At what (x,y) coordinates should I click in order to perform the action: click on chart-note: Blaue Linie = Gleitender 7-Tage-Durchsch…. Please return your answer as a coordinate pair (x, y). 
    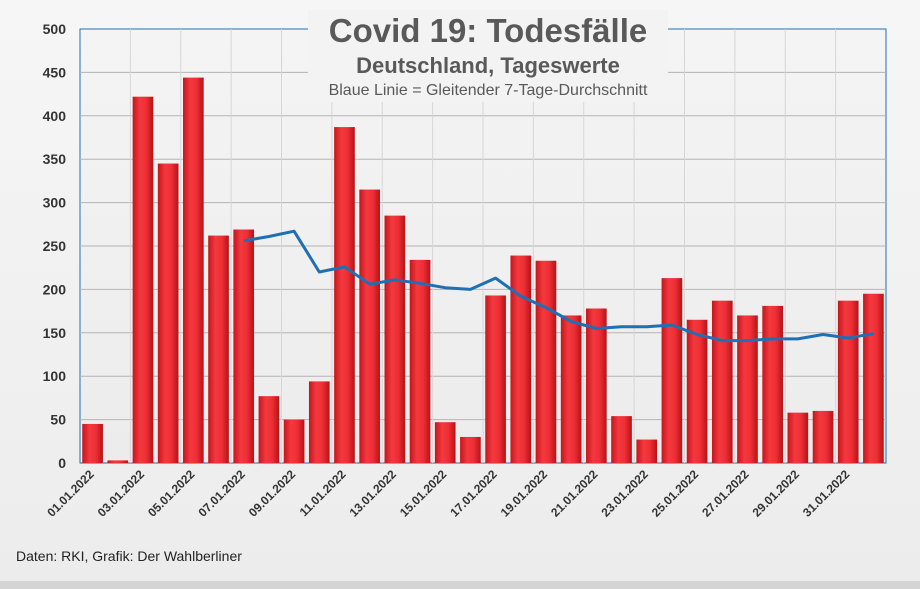
    Looking at the image, I should click on (488, 90).